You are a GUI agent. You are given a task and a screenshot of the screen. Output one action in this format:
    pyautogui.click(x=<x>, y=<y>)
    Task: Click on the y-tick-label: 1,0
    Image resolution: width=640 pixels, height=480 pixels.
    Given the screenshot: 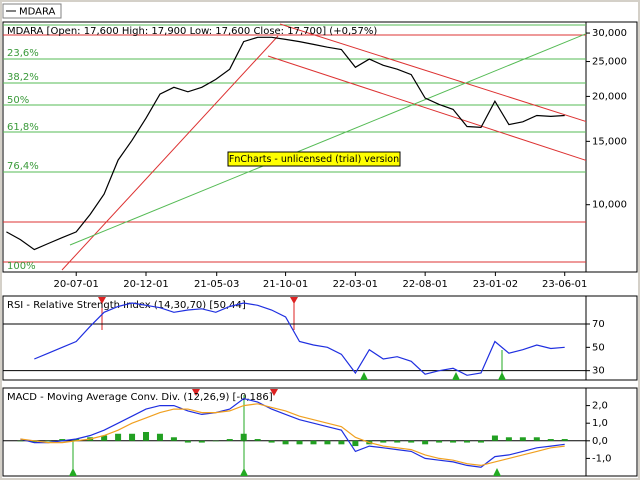 What is the action you would take?
    pyautogui.click(x=600, y=423)
    